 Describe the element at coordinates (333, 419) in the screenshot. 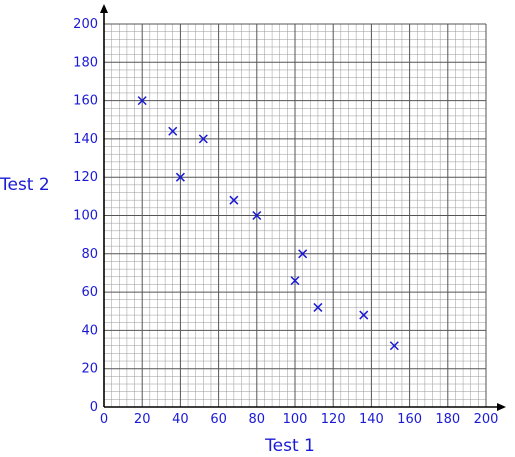

I see `x-tick-label: 120` at that location.